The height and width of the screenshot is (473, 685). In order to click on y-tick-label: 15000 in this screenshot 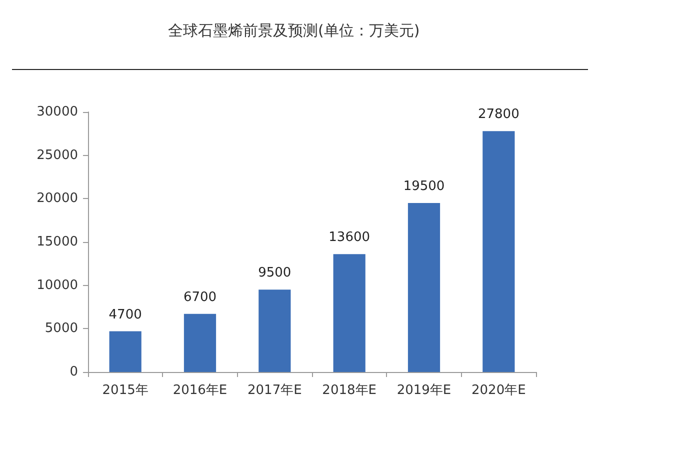, I will do `click(57, 242)`.